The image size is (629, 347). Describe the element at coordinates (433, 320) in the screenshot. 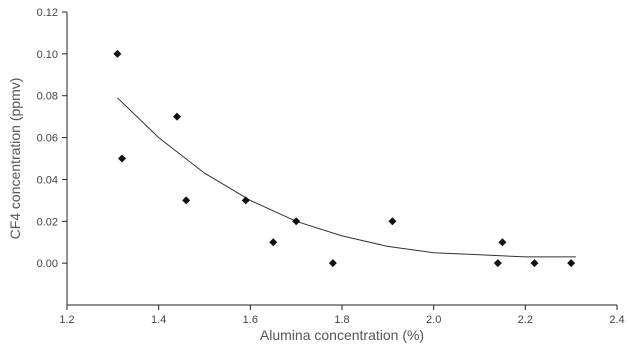

I see `x-tick-label: 2.0` at that location.